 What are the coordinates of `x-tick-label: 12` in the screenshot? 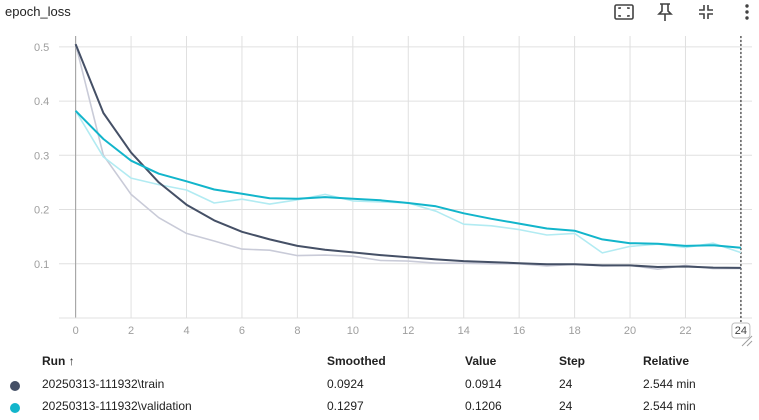 It's located at (408, 331).